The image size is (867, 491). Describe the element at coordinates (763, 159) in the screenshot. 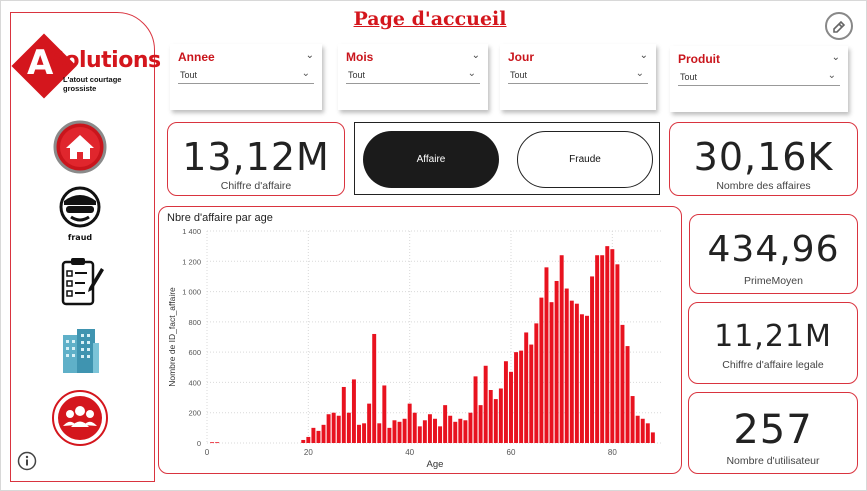

I see `kpi-nombre-affaires: 30,16K Nombre des affaires` at that location.